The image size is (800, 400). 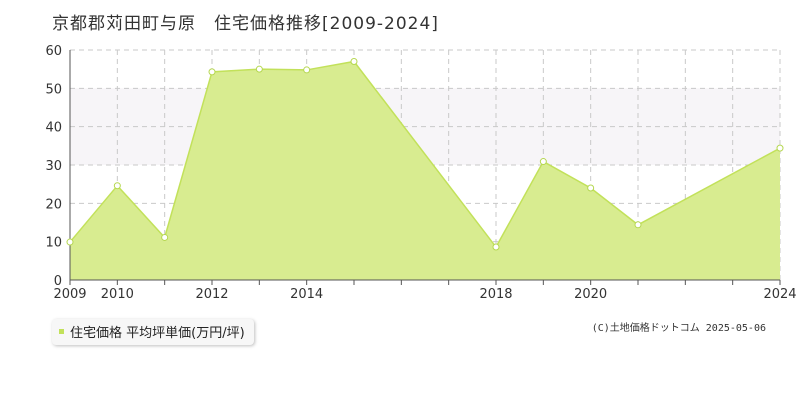 What do you see at coordinates (211, 294) in the screenshot?
I see `x-tick-label: 2012` at bounding box center [211, 294].